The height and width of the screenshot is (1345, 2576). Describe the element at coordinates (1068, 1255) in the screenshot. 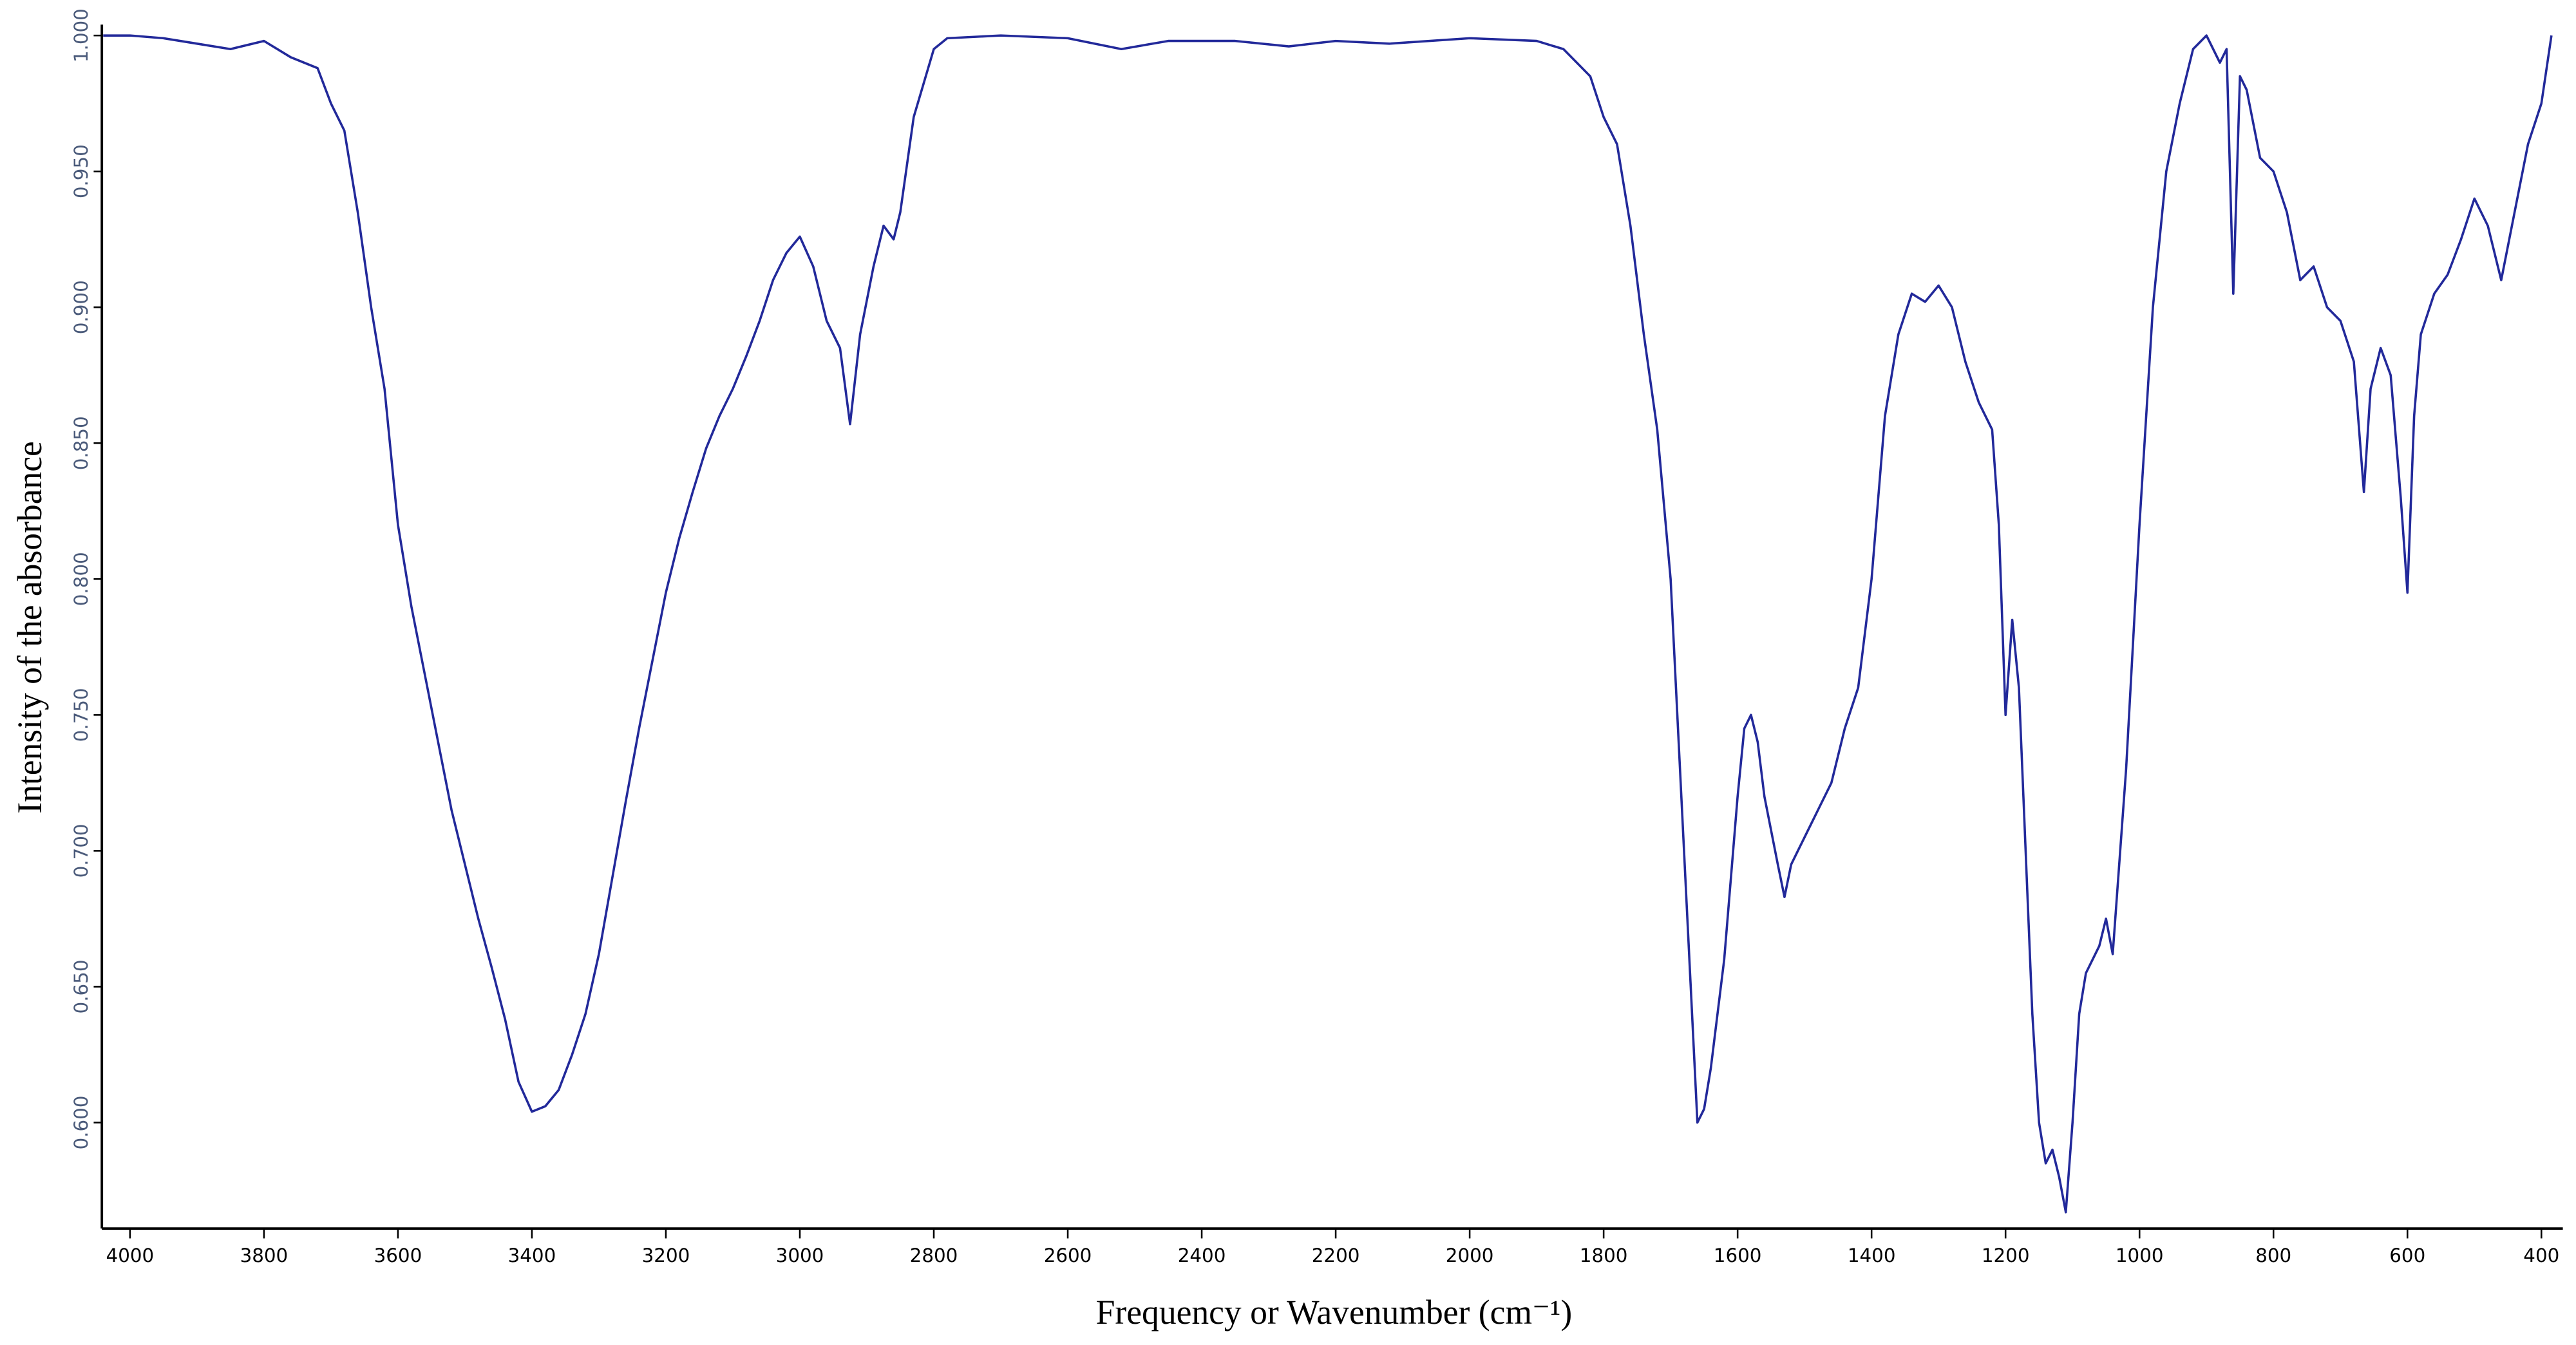

I see `x-tick-label: 2600` at that location.